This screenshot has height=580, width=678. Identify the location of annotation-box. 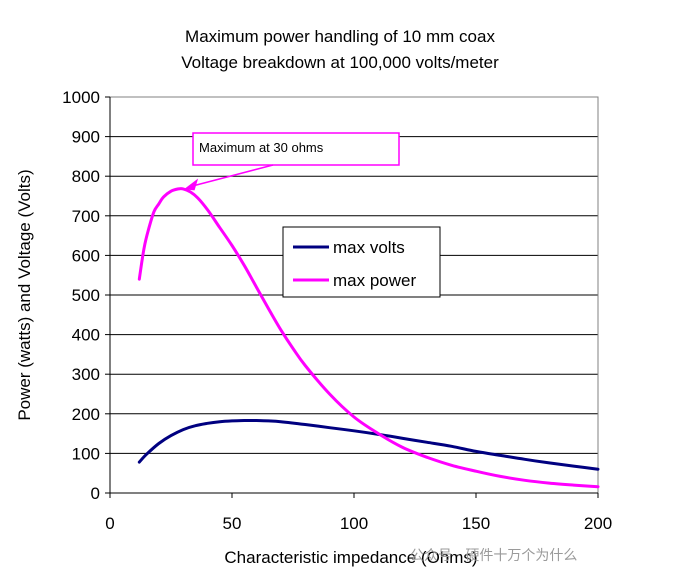
(296, 149).